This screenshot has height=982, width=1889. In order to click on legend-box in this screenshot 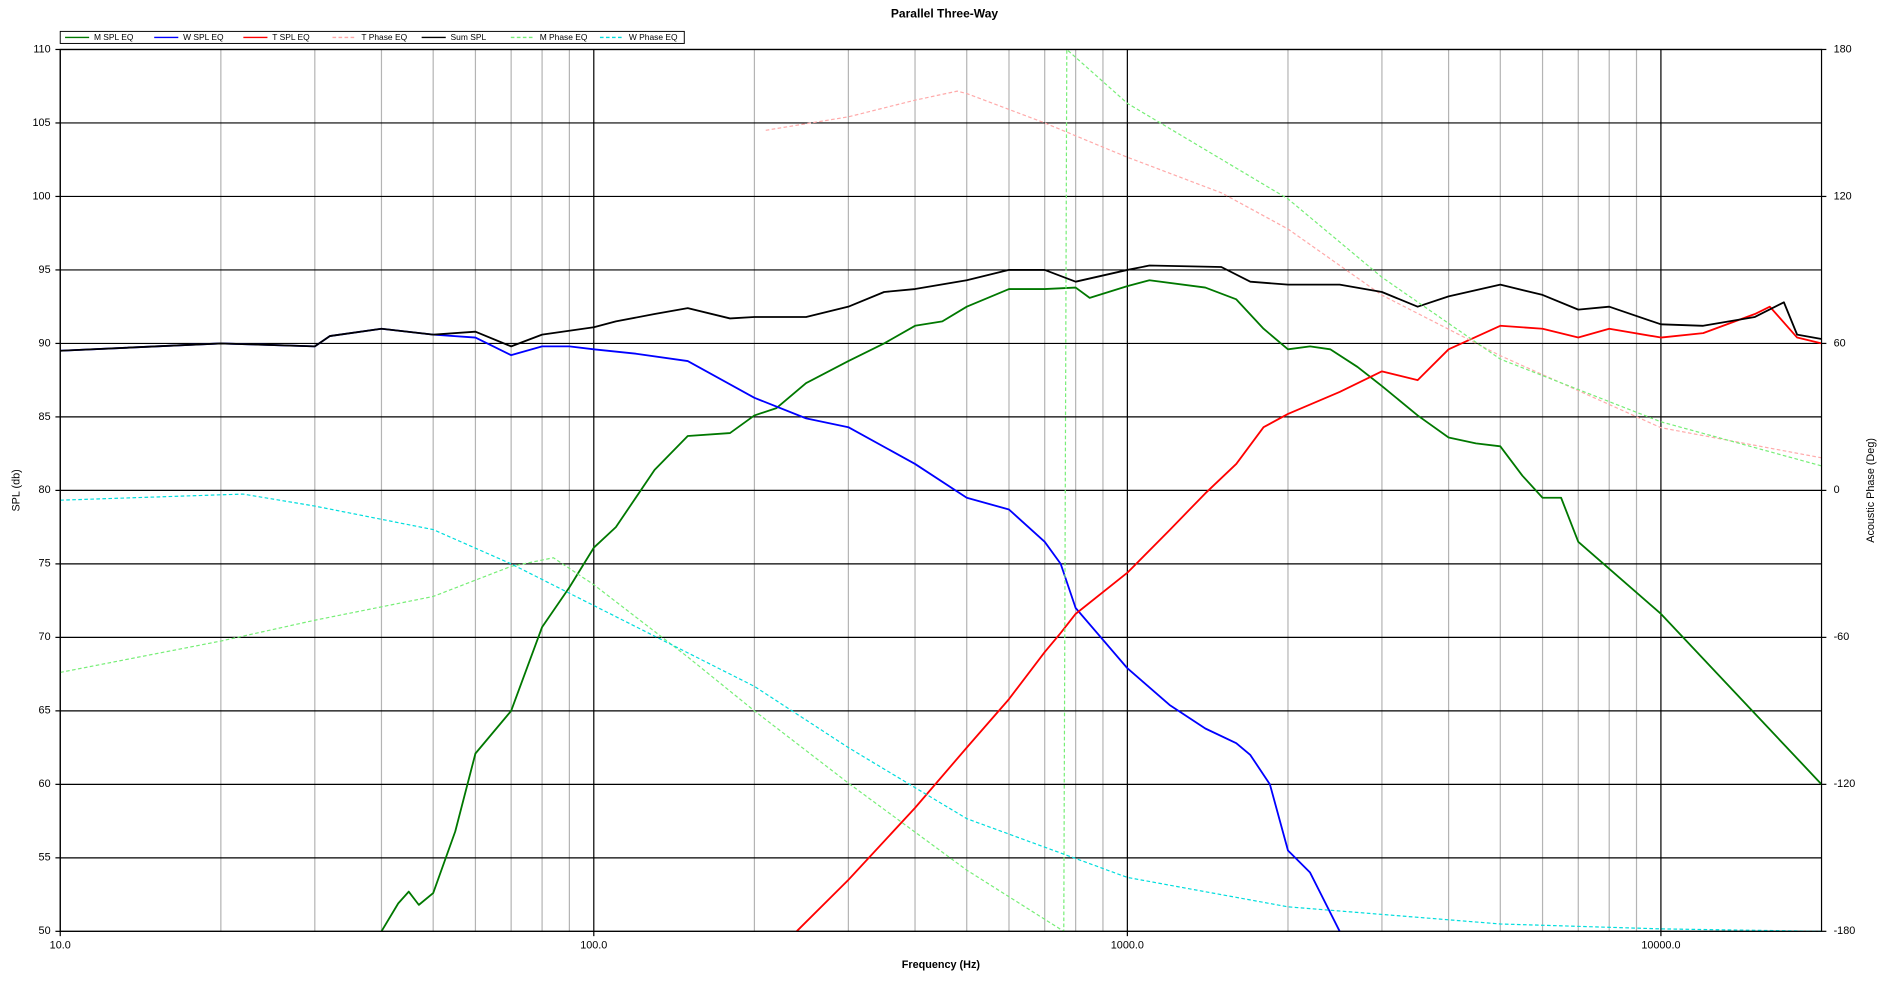, I will do `click(372, 37)`.